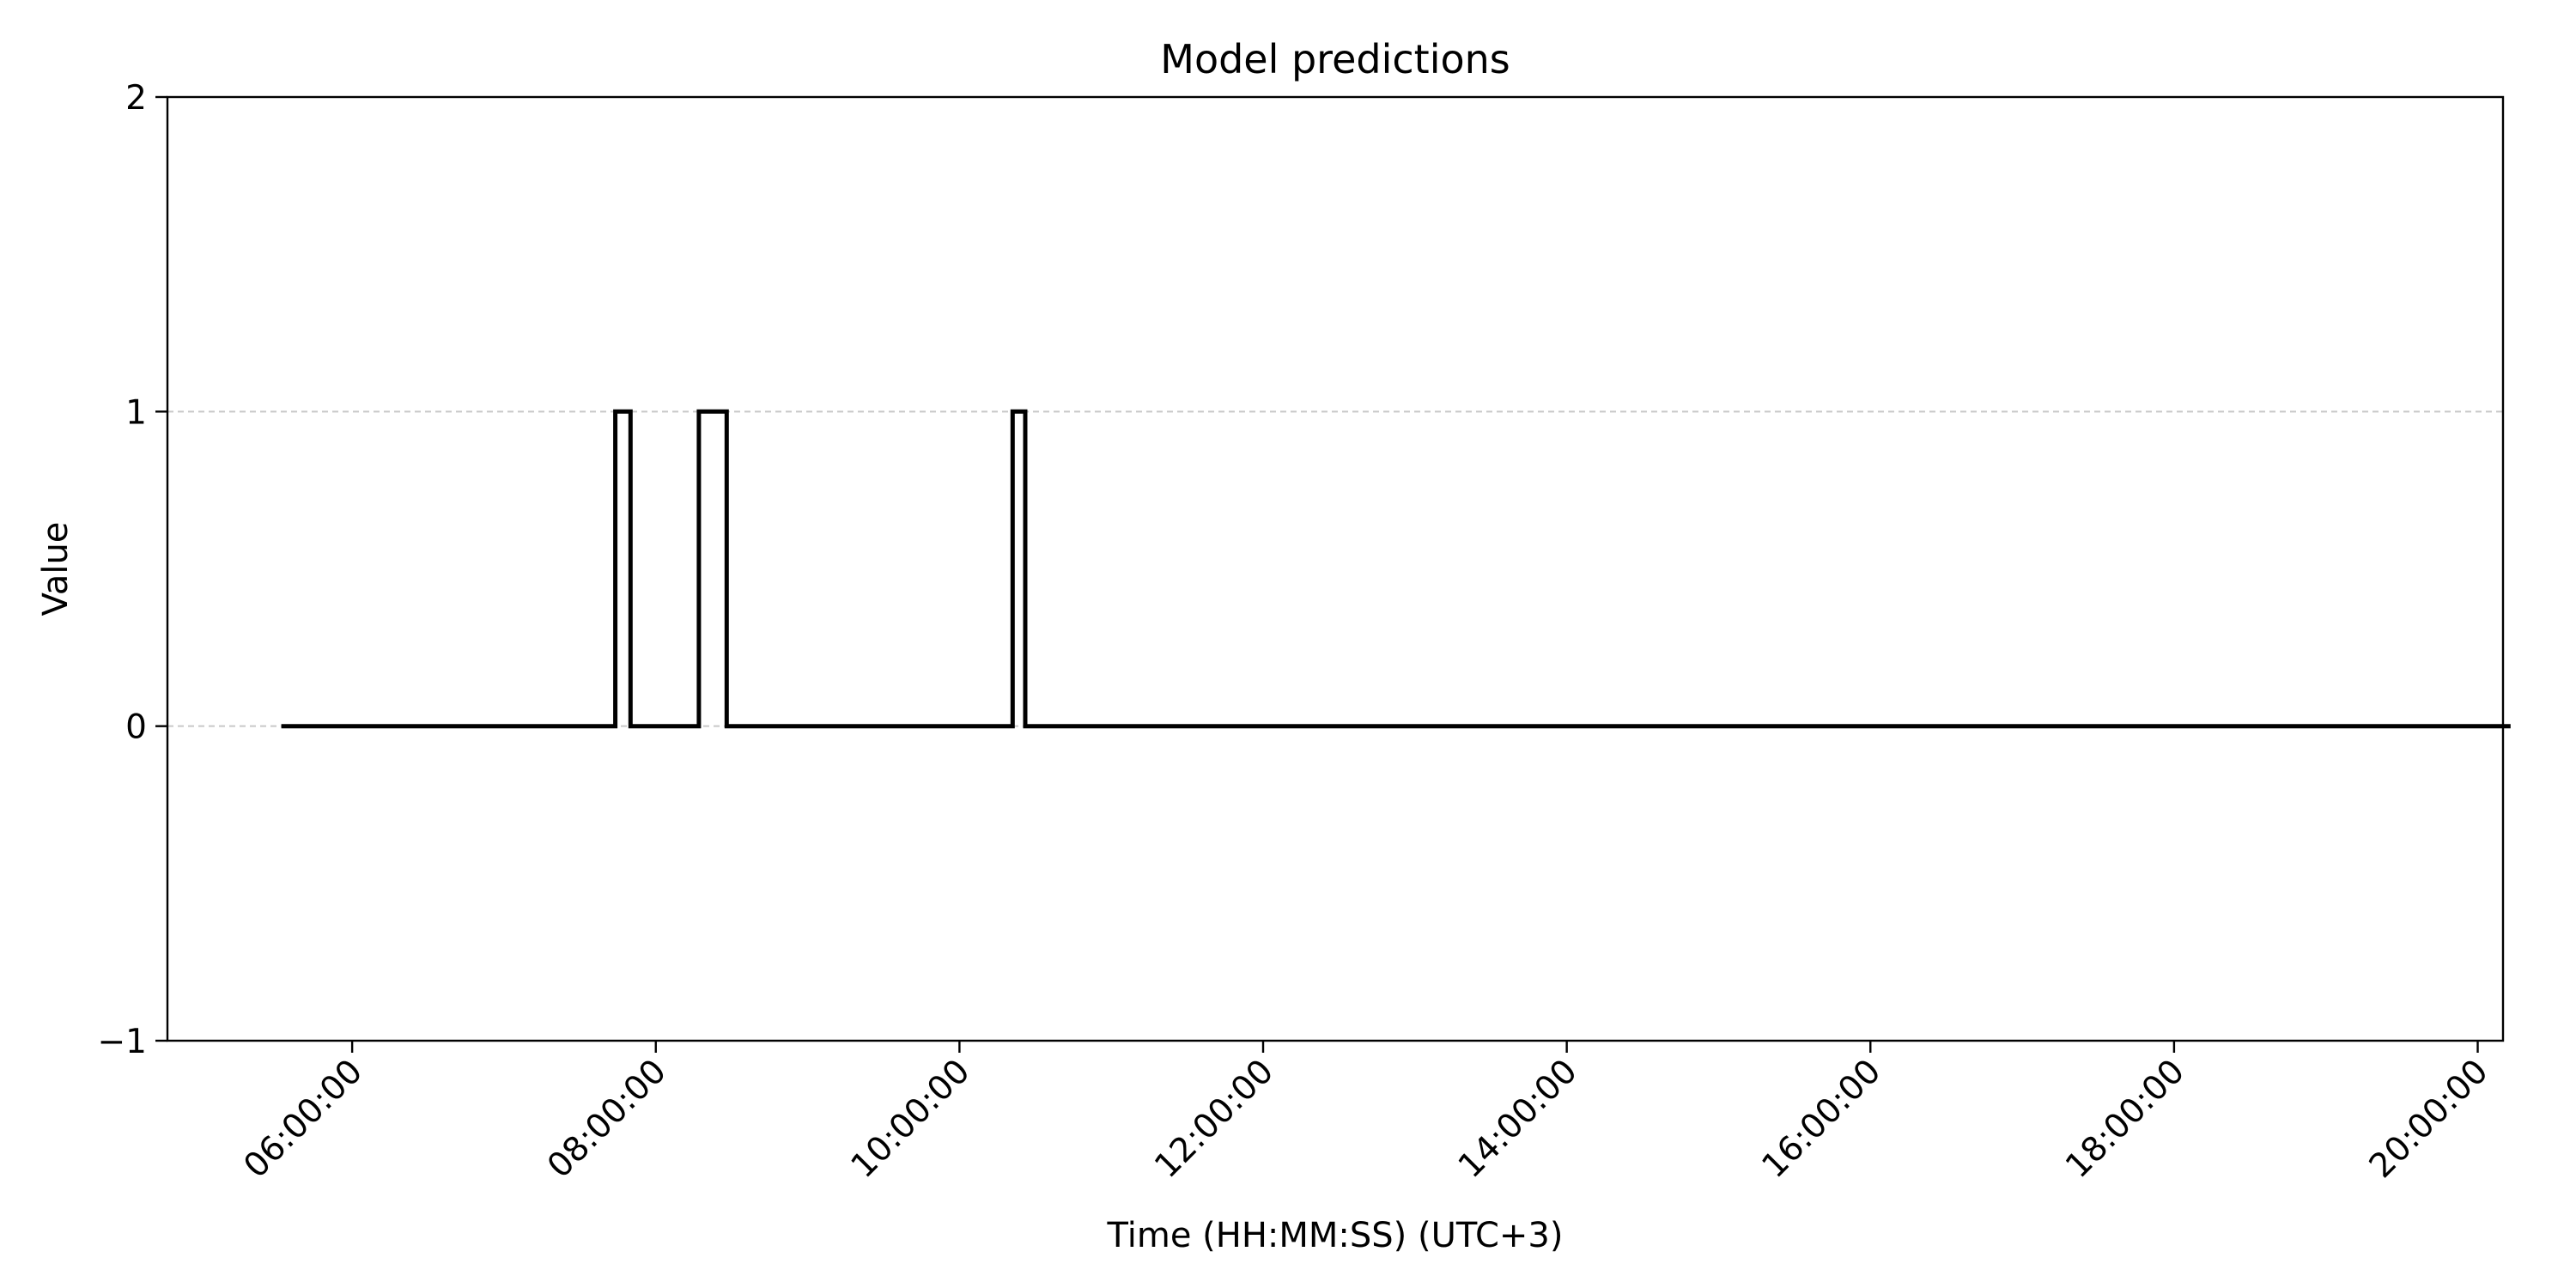 Image resolution: width=2576 pixels, height=1288 pixels. Describe the element at coordinates (1335, 1235) in the screenshot. I see `x-axis-label: Time (HH:MM:SS) (UTC+3)` at that location.